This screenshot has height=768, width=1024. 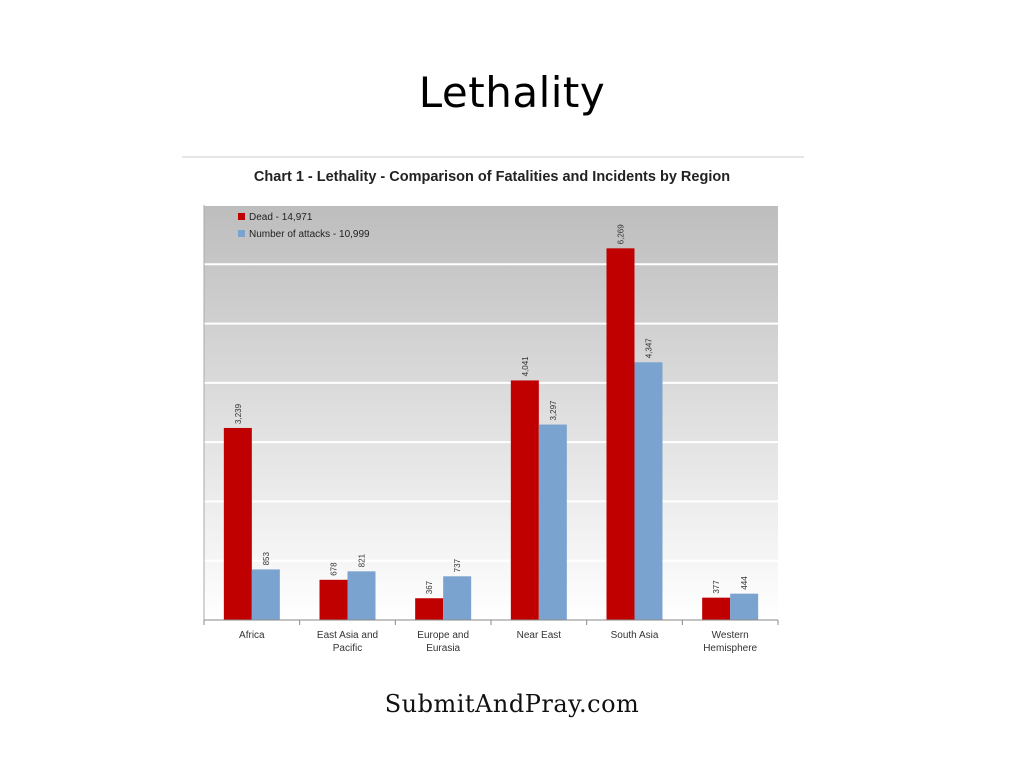 I want to click on bar-value-label: 821, so click(x=362, y=560).